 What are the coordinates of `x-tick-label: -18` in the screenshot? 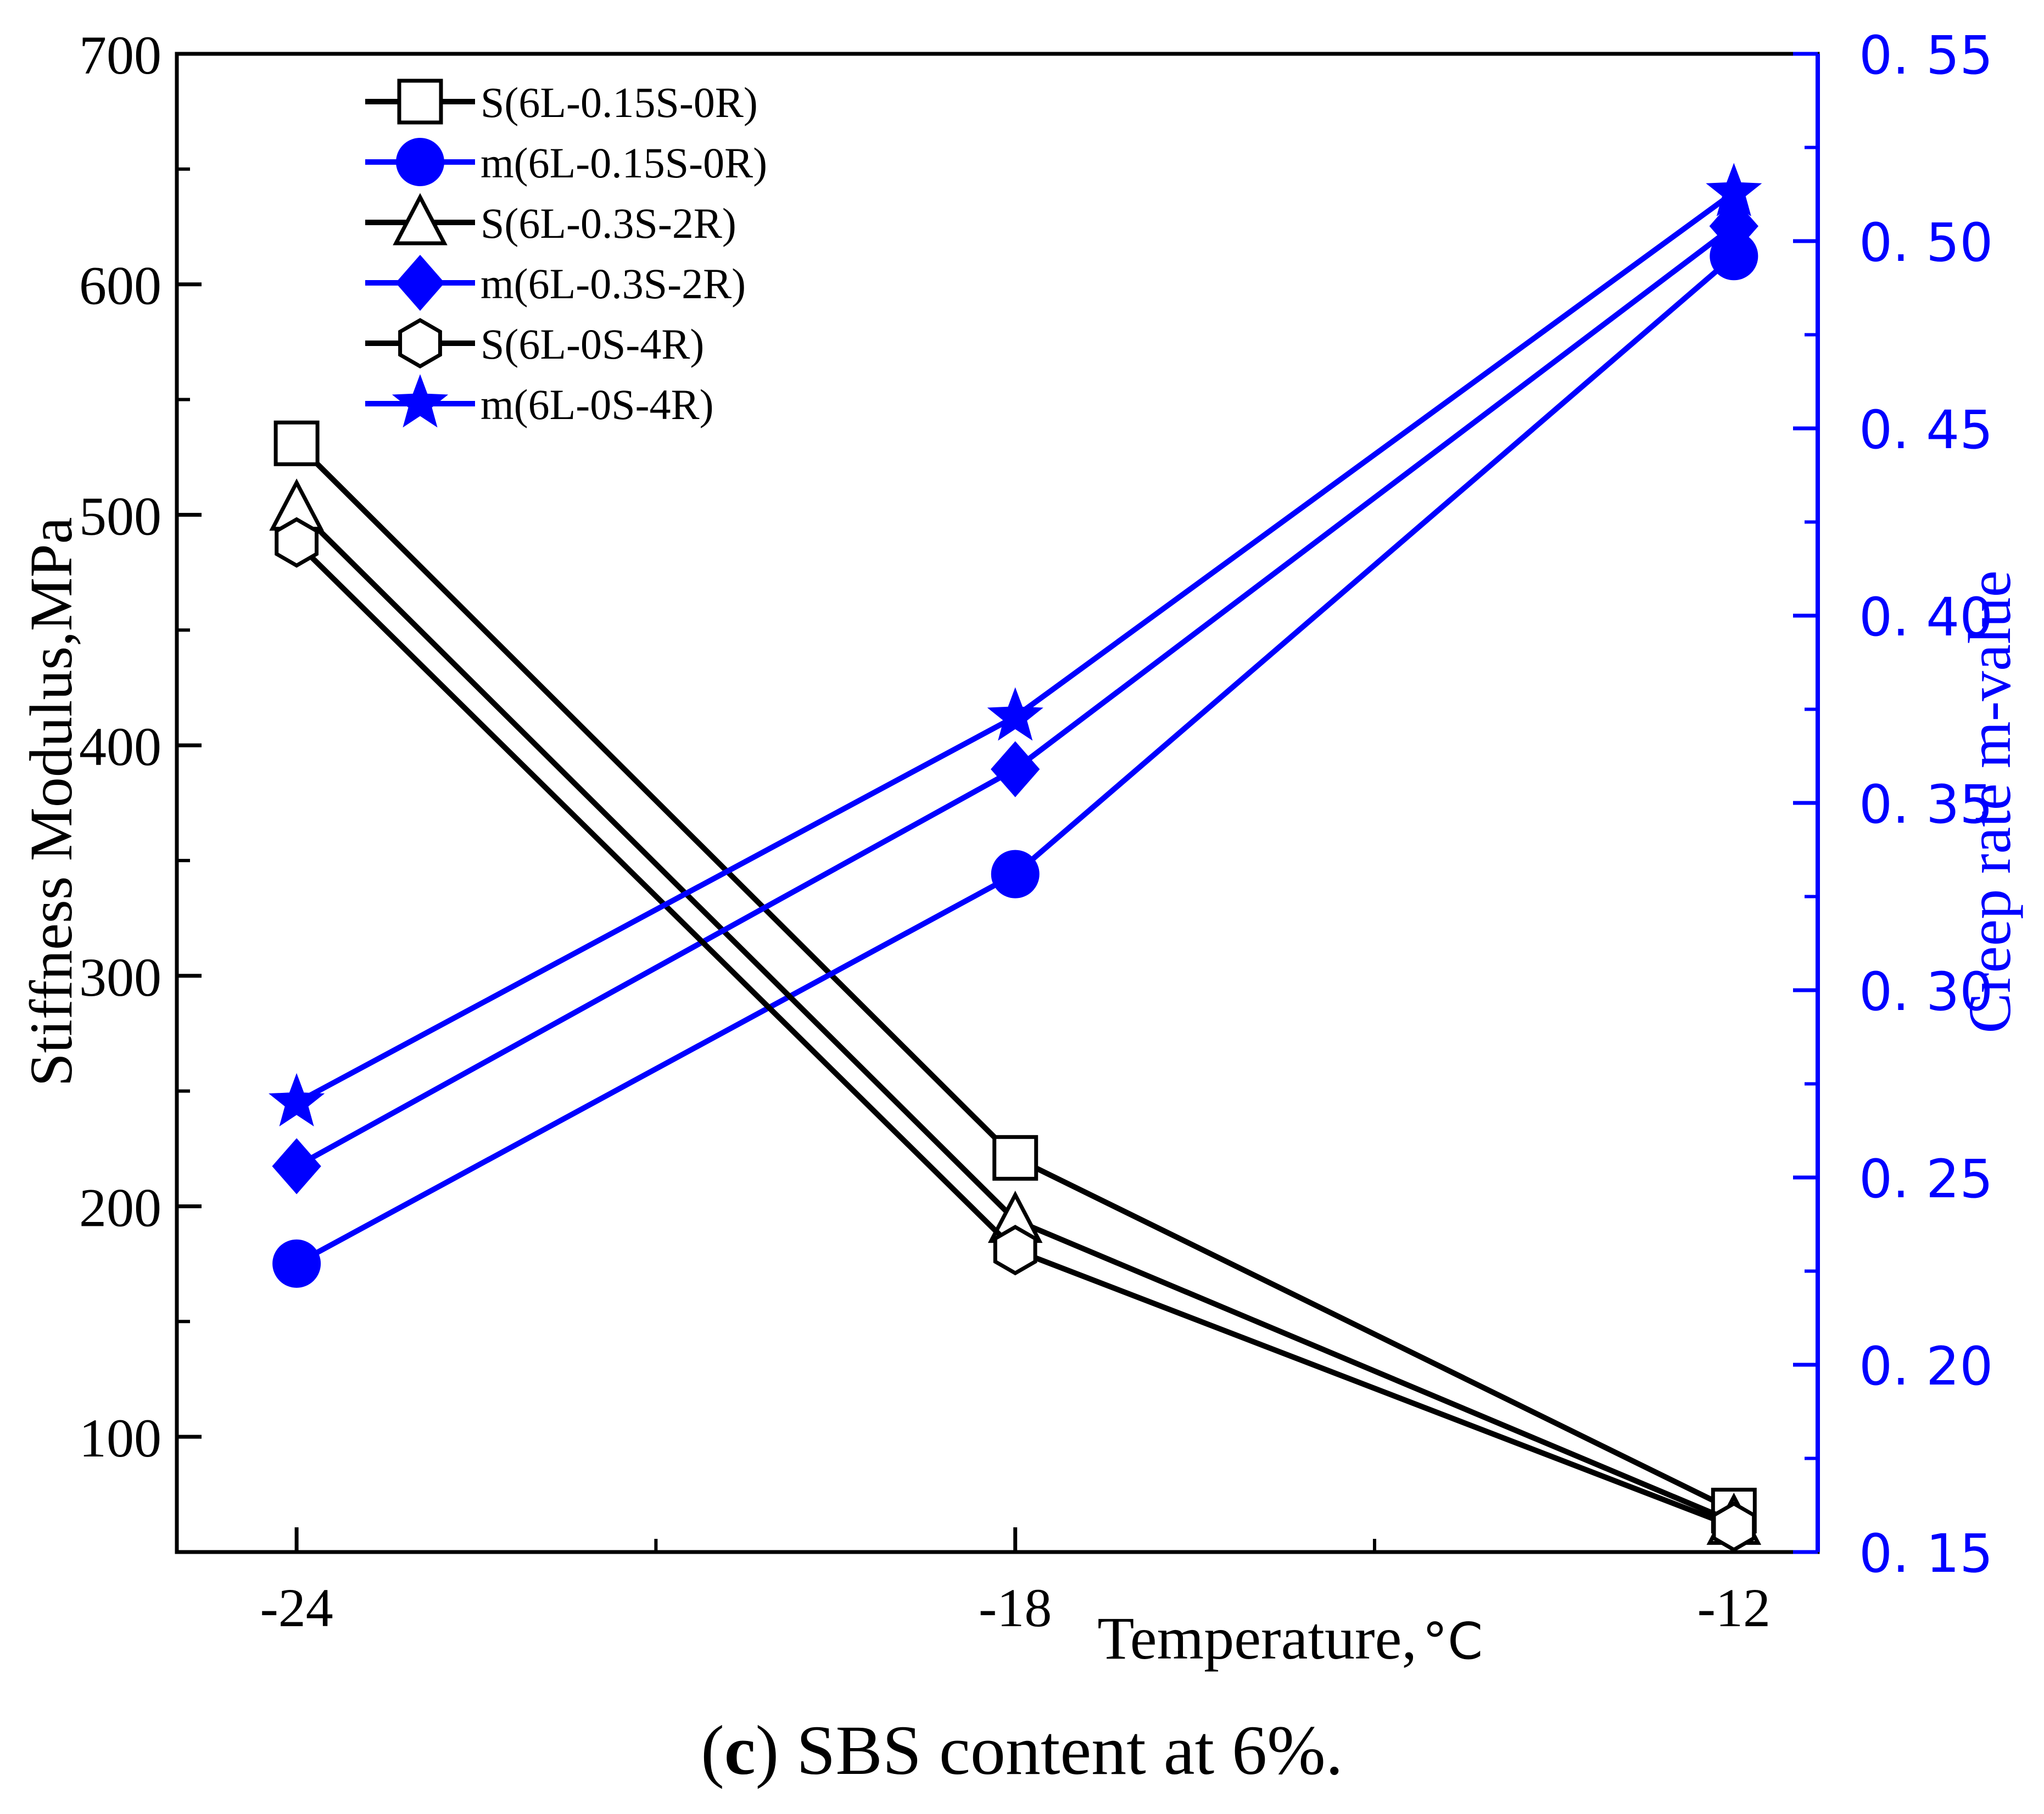 It's located at (1015, 1608).